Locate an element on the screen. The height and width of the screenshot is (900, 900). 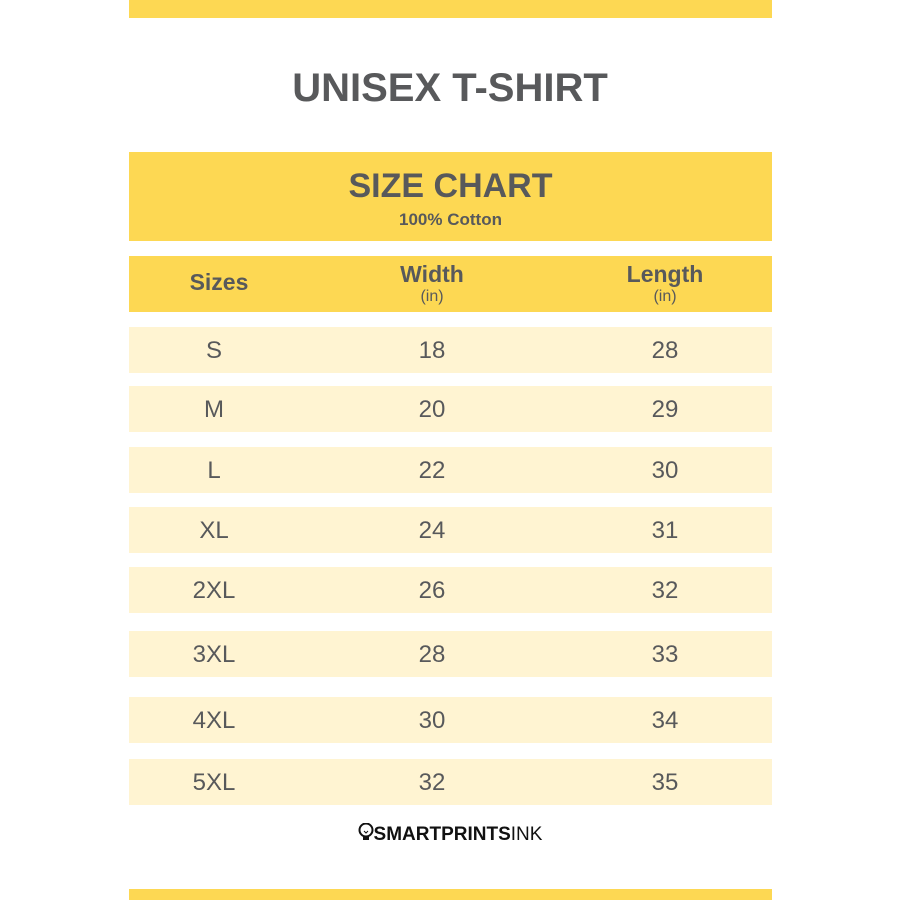
table-row: XL 24 31 is located at coordinates (450, 530).